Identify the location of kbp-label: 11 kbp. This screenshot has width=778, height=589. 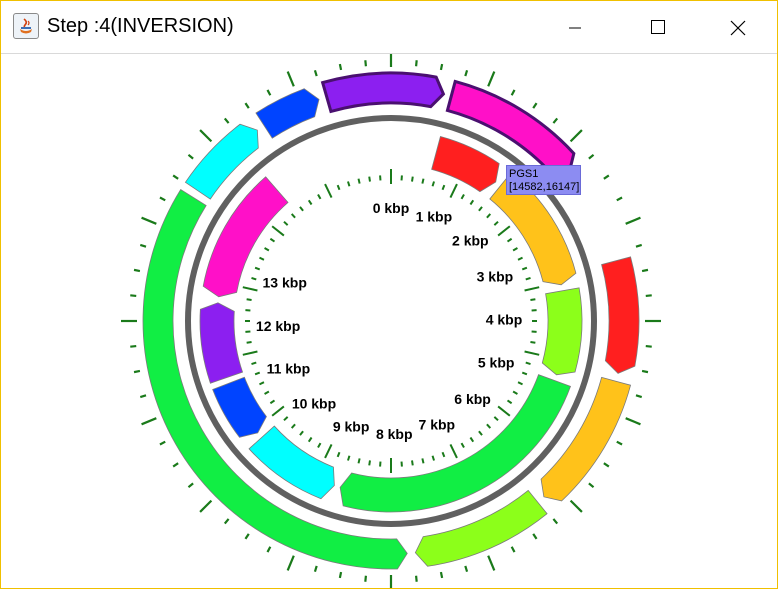
(289, 368).